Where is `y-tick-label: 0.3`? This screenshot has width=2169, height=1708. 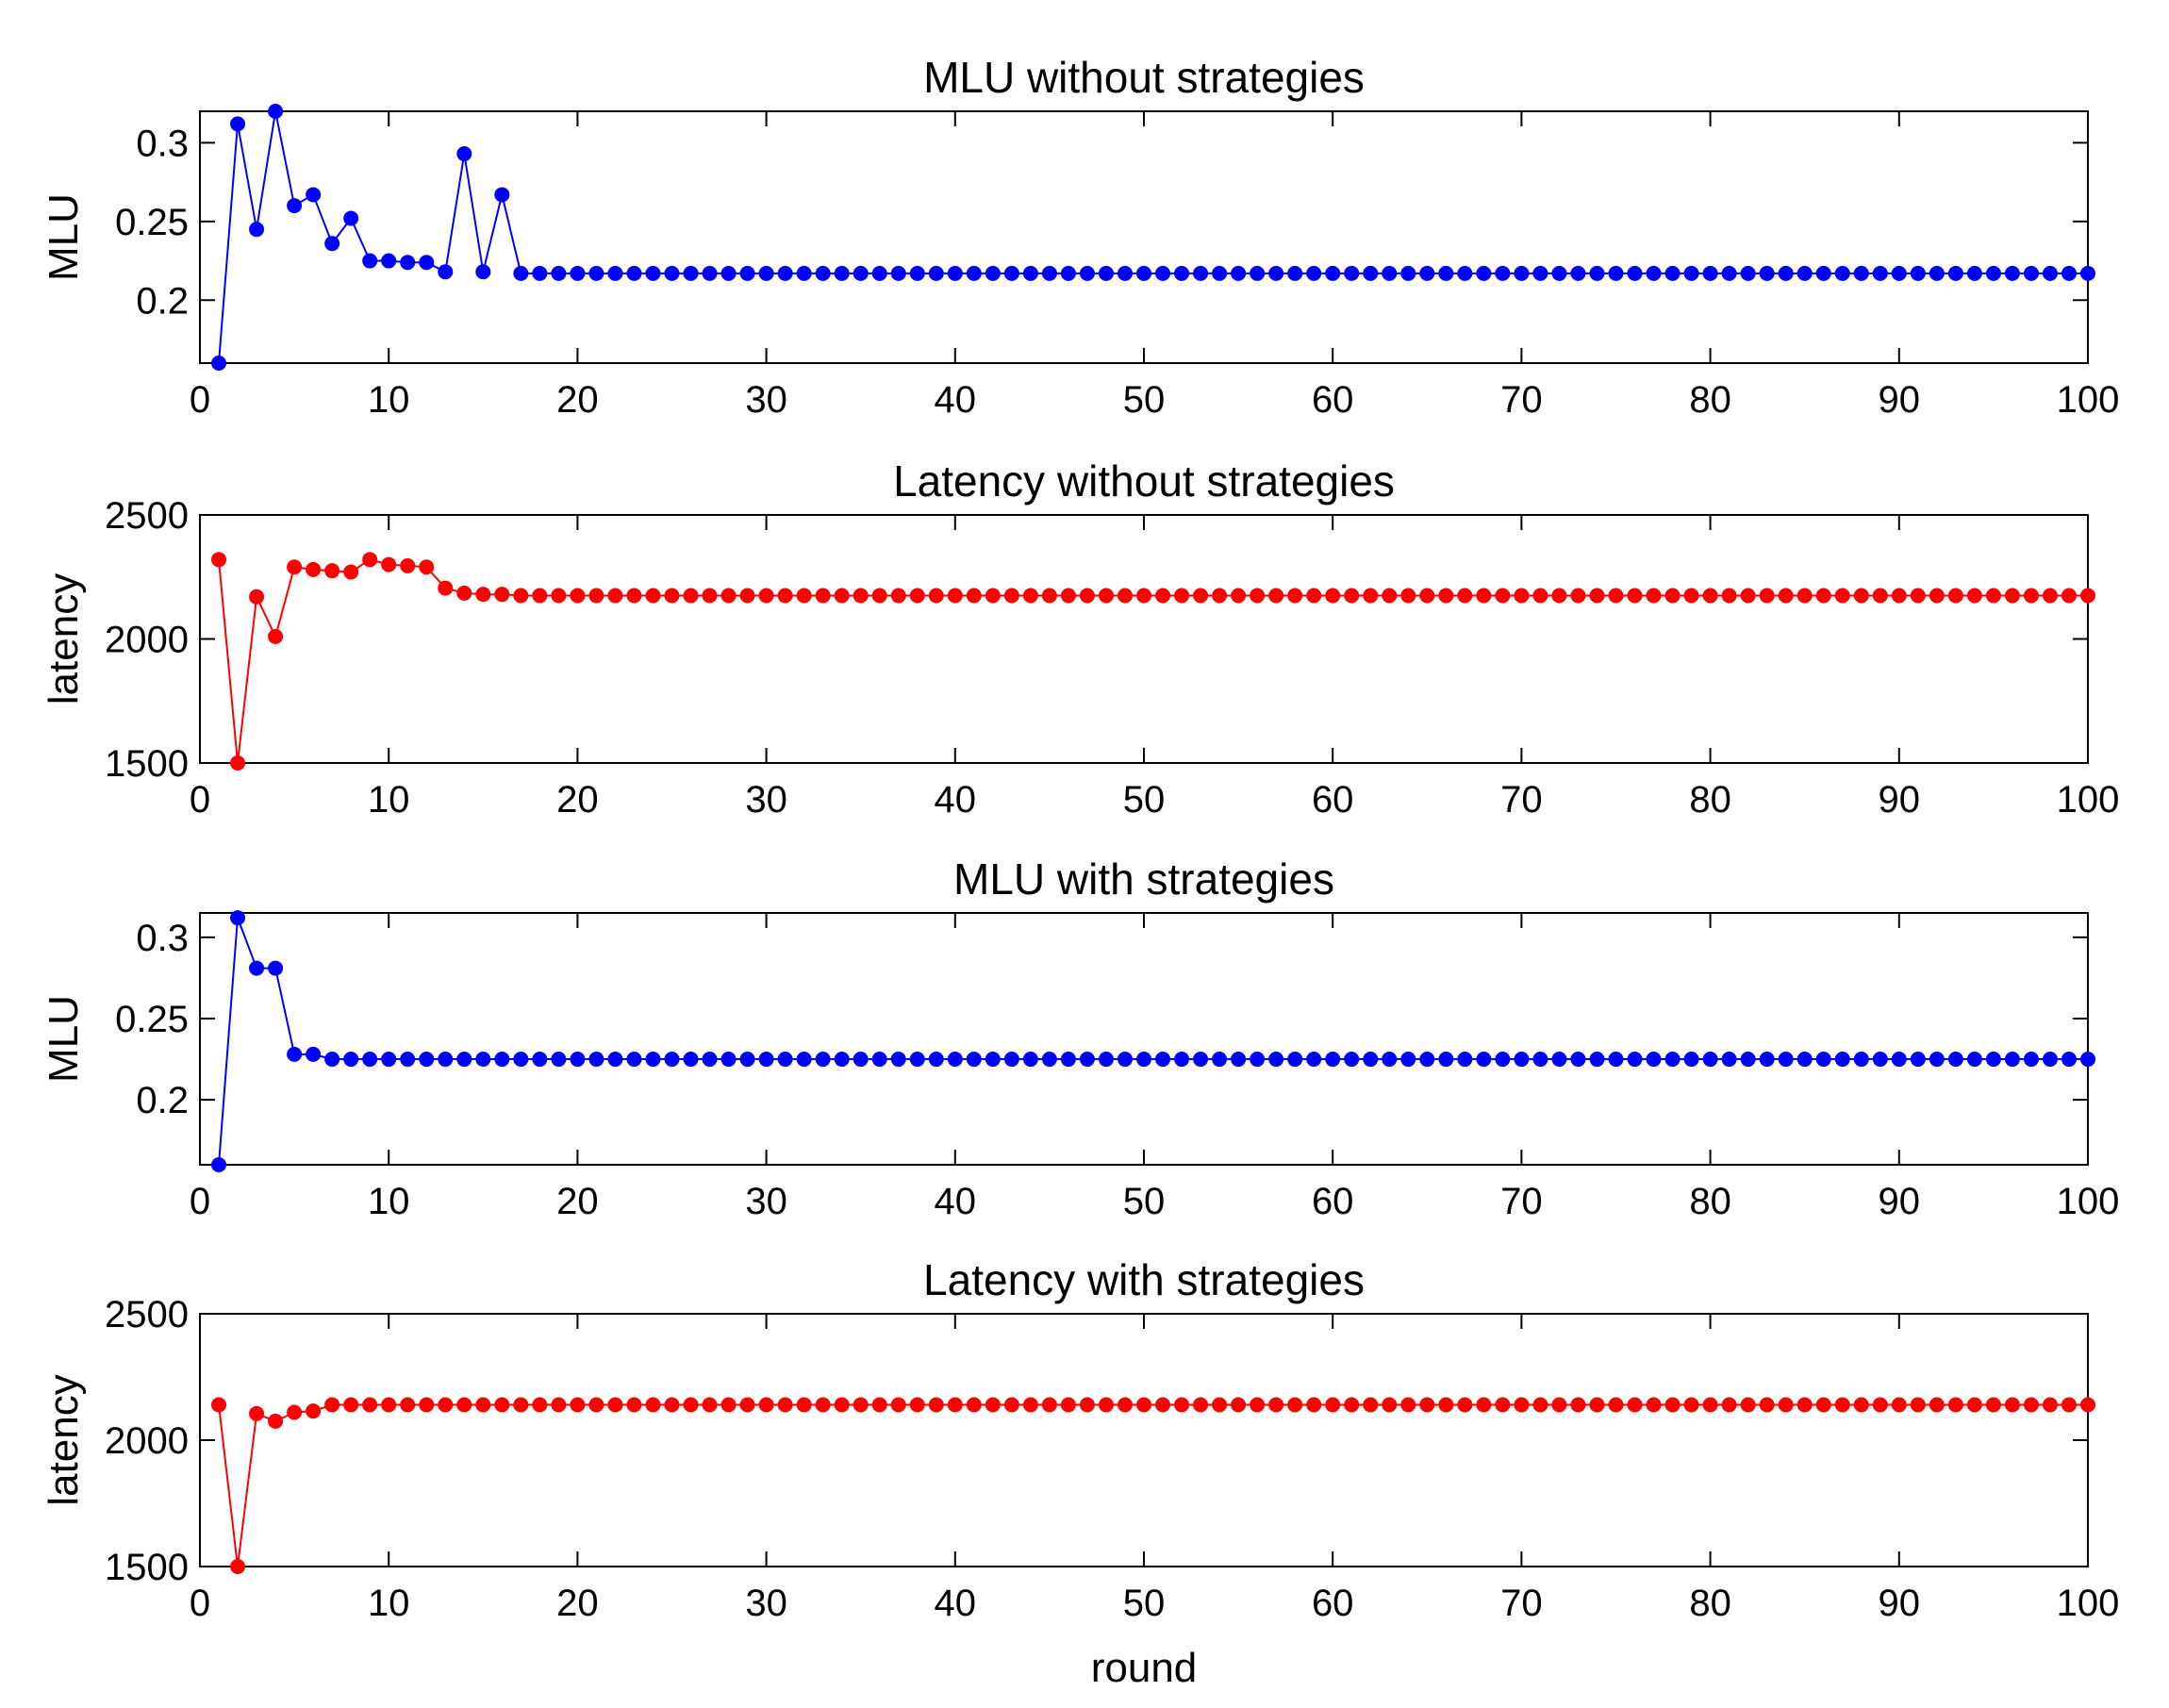
y-tick-label: 0.3 is located at coordinates (162, 143).